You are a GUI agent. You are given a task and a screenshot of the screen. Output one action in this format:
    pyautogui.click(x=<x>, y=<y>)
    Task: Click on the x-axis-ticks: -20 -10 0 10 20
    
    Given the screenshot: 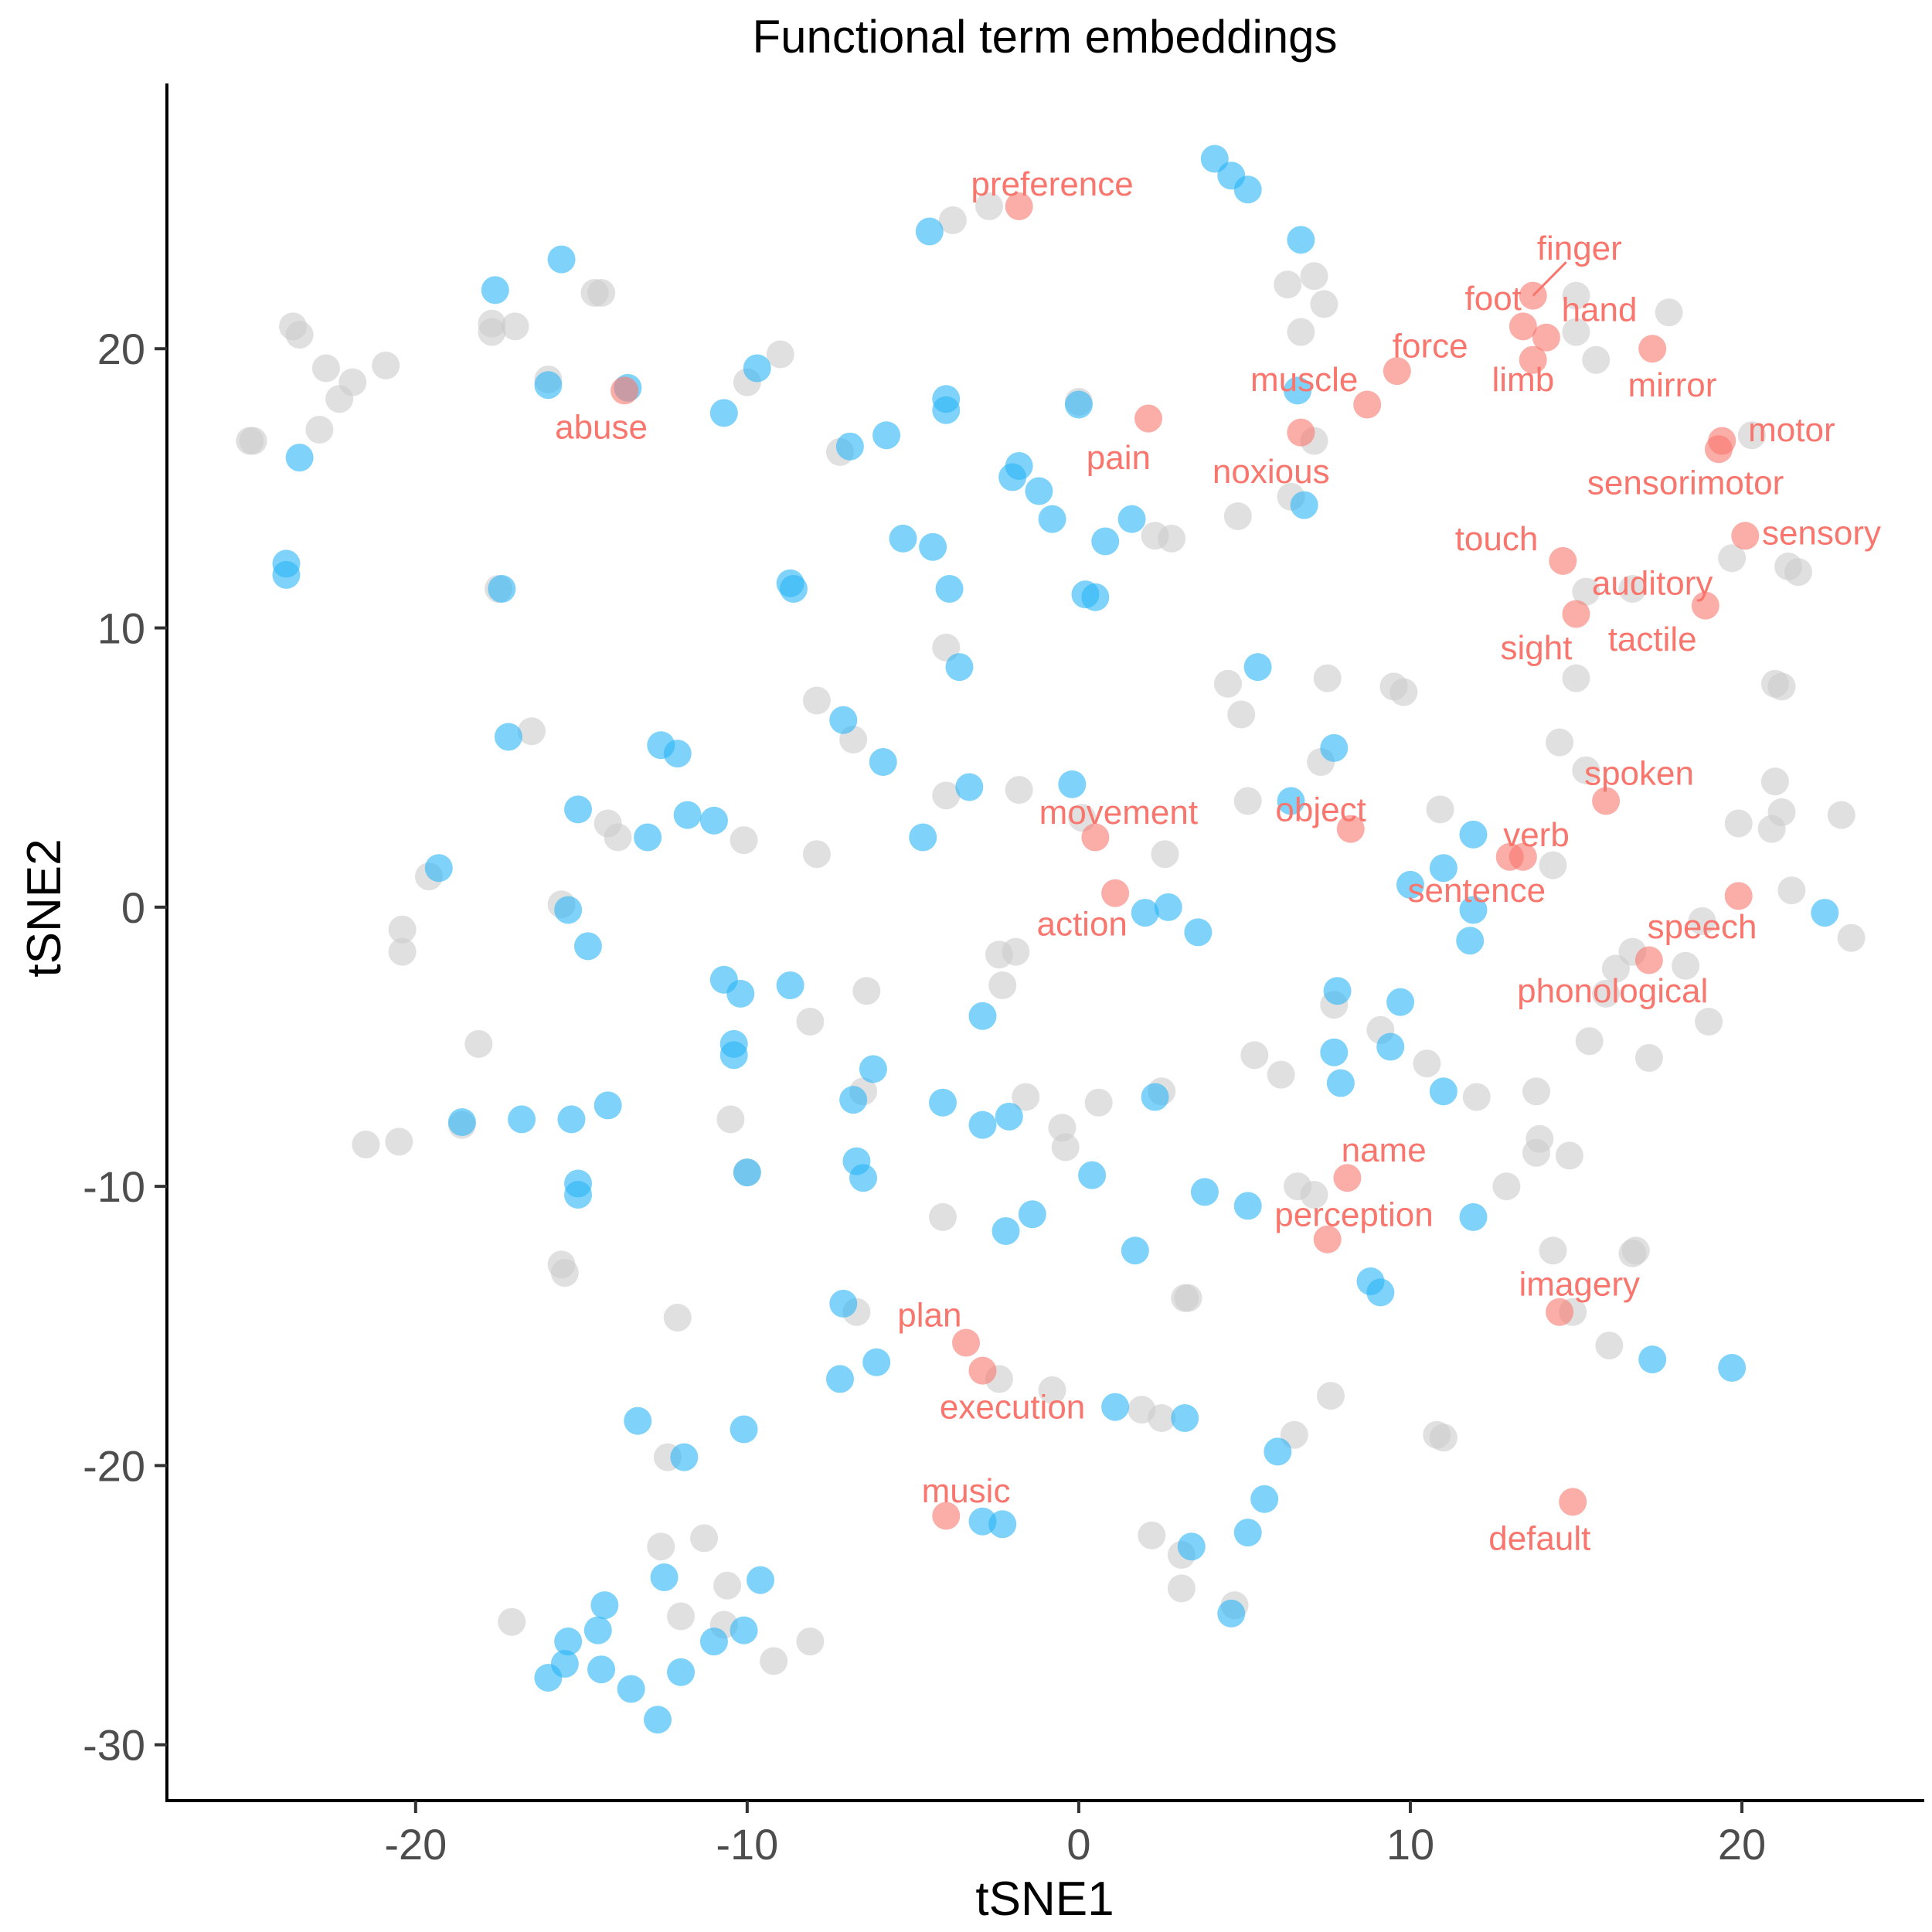 What is the action you would take?
    pyautogui.click(x=1075, y=1835)
    